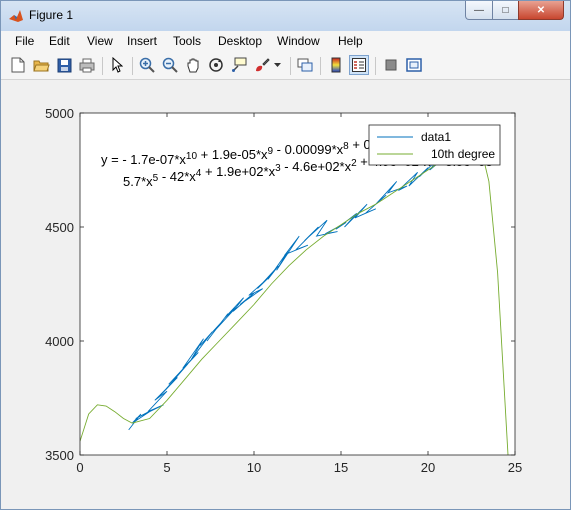 Image resolution: width=571 pixels, height=510 pixels. What do you see at coordinates (59, 113) in the screenshot?
I see `y-tick-label: 5000` at bounding box center [59, 113].